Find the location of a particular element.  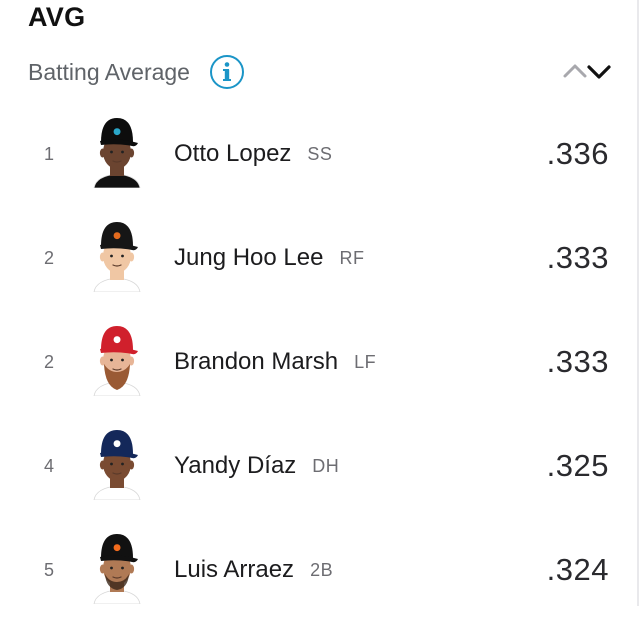

player-info: Jung Hoo Lee RF is located at coordinates (269, 258).